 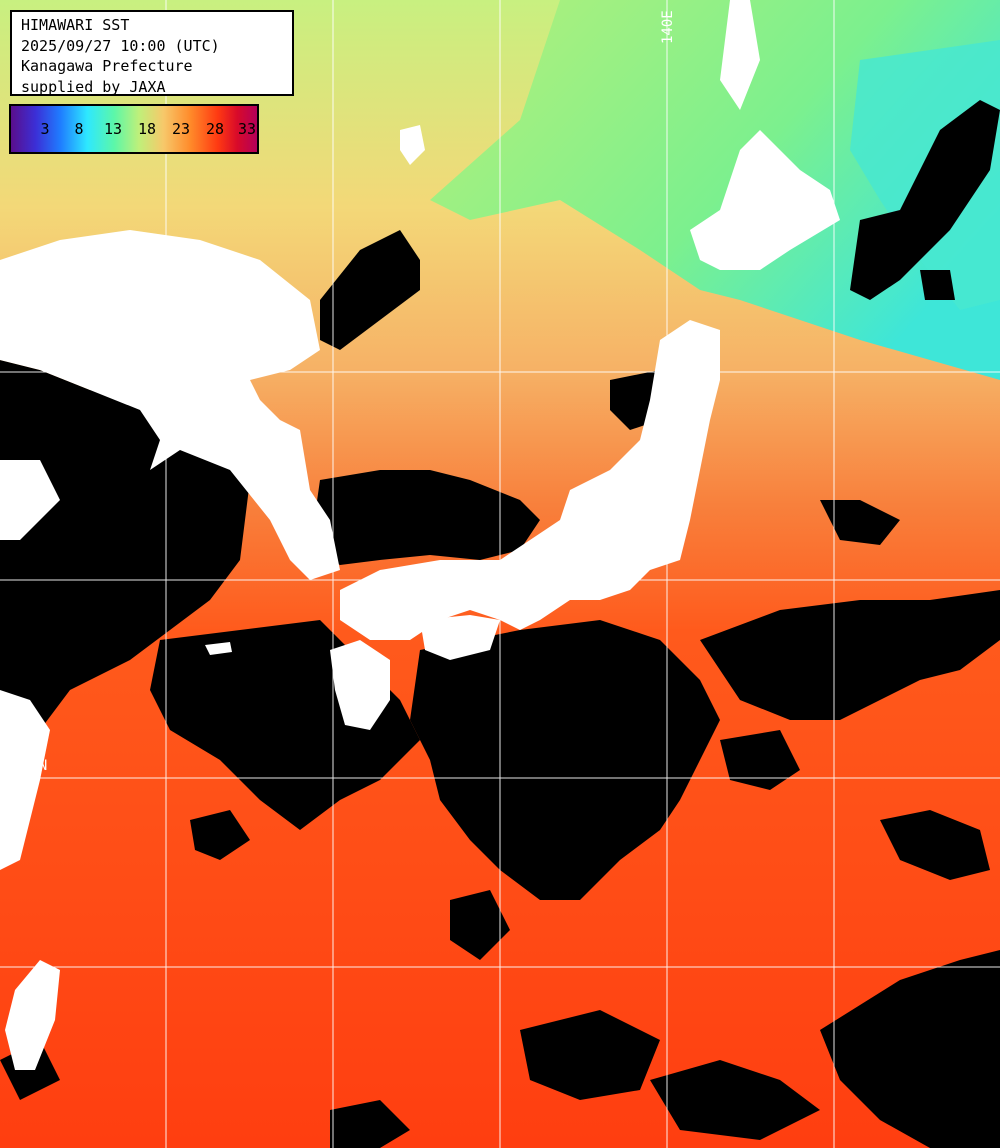 I want to click on color-legend: 3 8 13 18 23 28 33, so click(x=134, y=129).